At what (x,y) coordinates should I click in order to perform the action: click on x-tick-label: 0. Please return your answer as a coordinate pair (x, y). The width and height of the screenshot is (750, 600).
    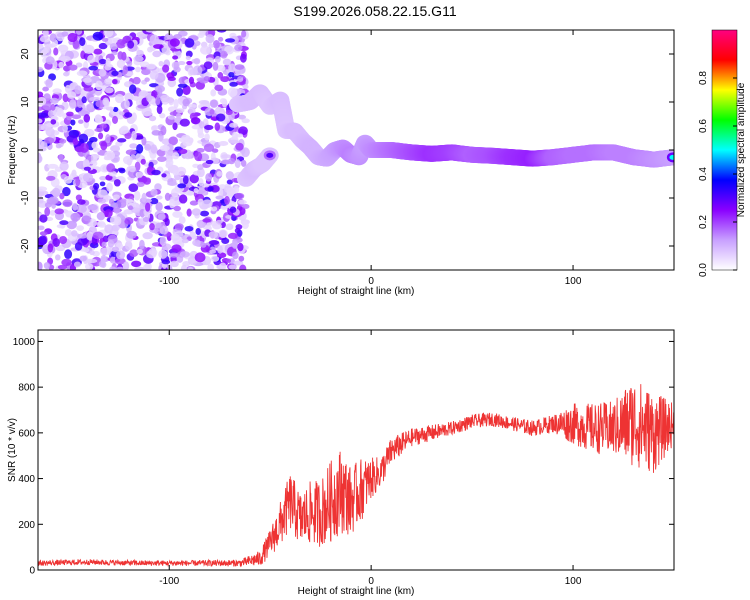
    Looking at the image, I should click on (371, 581).